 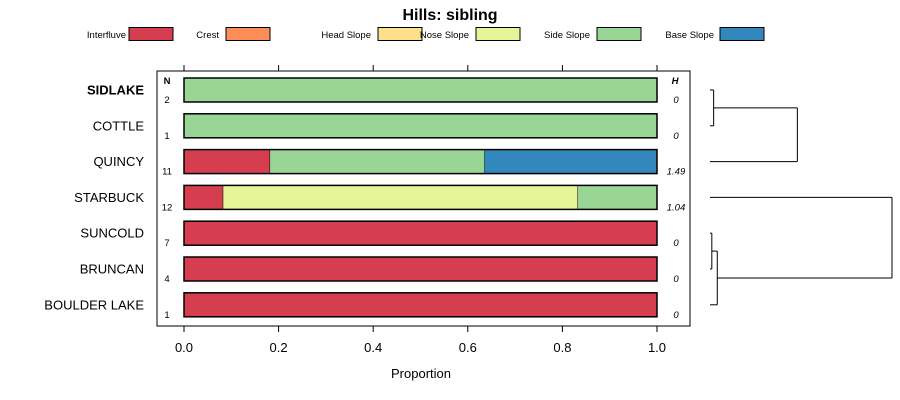 What do you see at coordinates (184, 347) in the screenshot?
I see `x-tick-label-0: 0.0` at bounding box center [184, 347].